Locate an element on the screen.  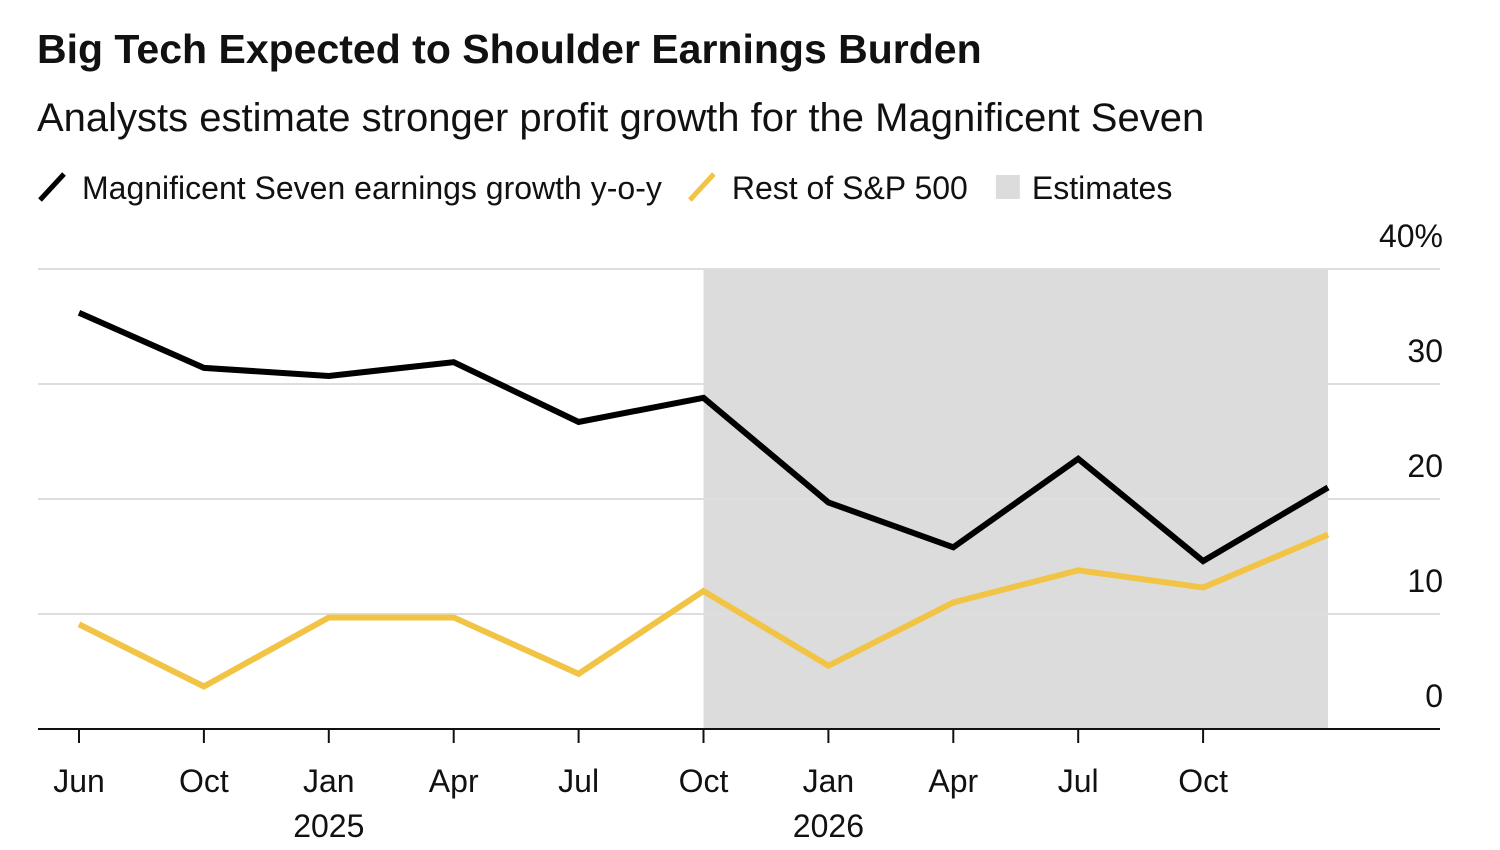
y-tick-label: 10 is located at coordinates (1425, 581).